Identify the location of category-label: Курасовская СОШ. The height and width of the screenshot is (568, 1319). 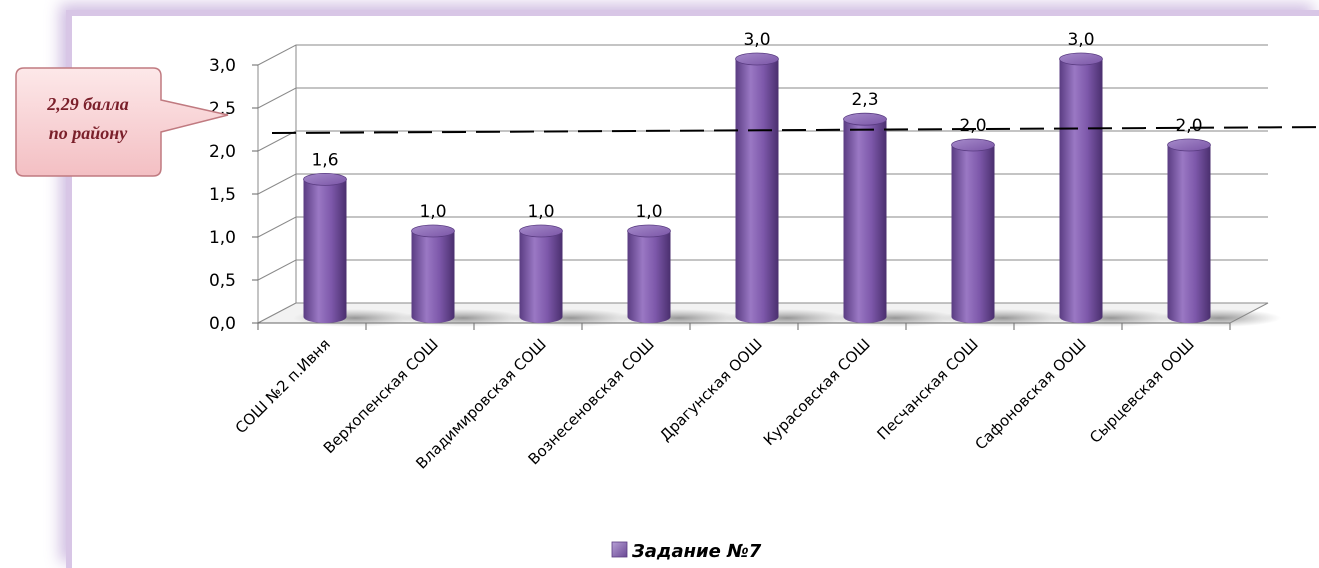
(817, 392).